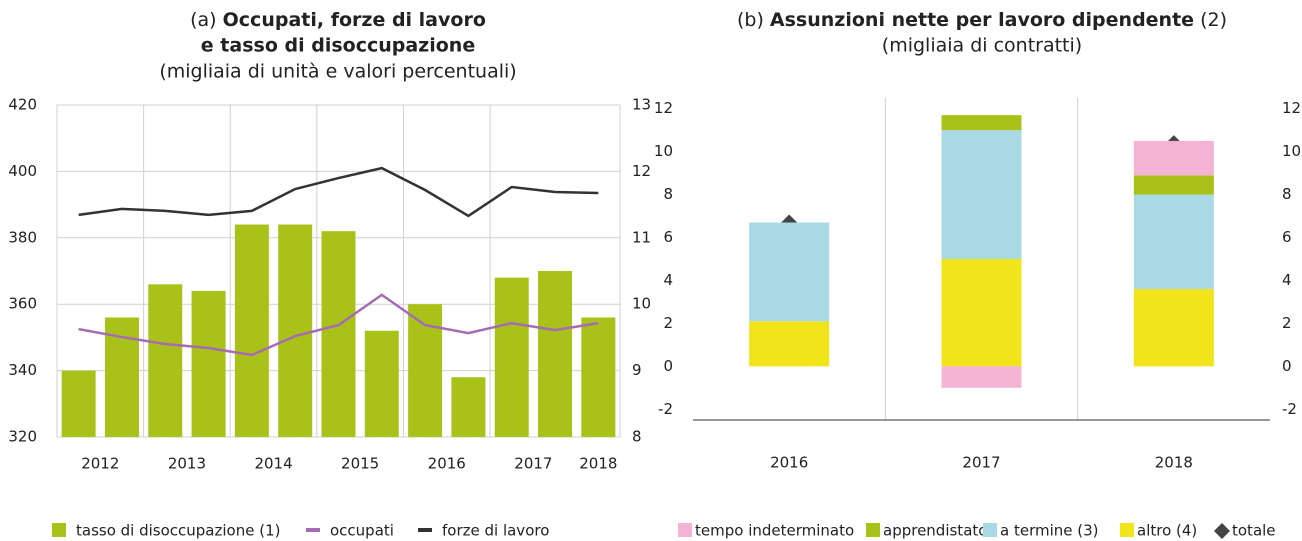  I want to click on title-label: (a), so click(203, 20).